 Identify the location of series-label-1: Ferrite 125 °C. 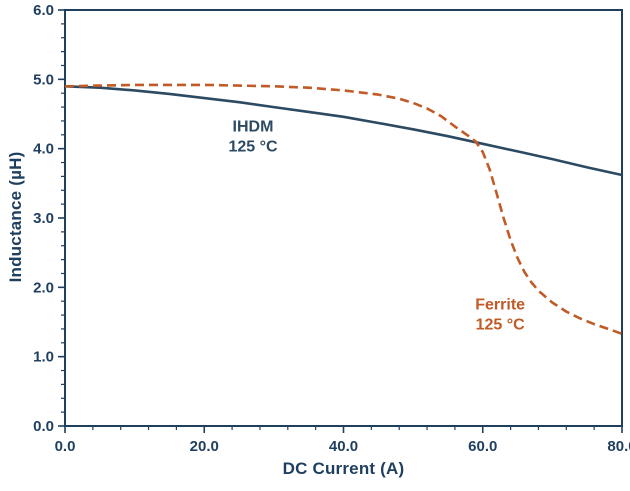
(500, 315).